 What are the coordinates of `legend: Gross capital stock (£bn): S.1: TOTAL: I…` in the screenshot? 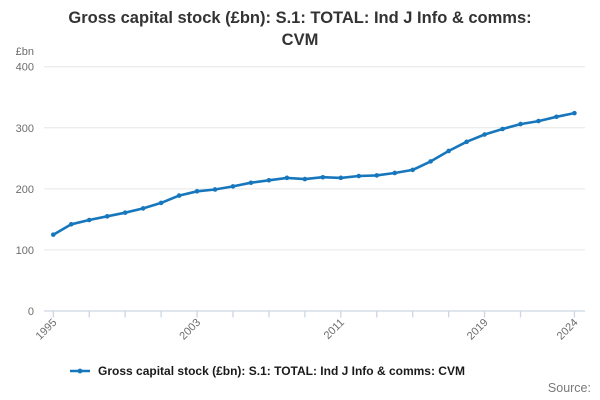 It's located at (267, 371).